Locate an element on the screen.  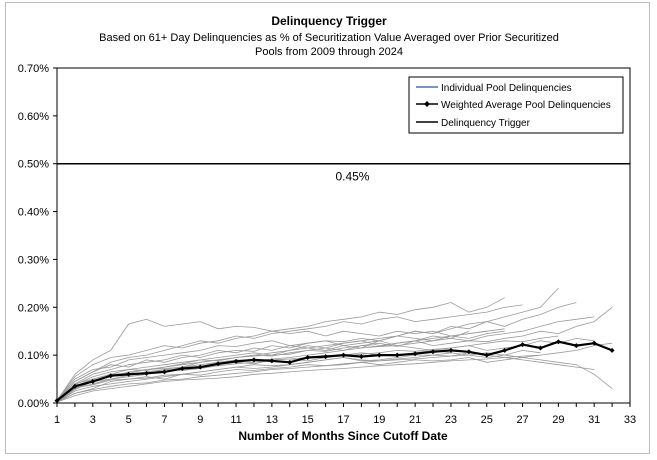
x-tick-label: 3 is located at coordinates (93, 420).